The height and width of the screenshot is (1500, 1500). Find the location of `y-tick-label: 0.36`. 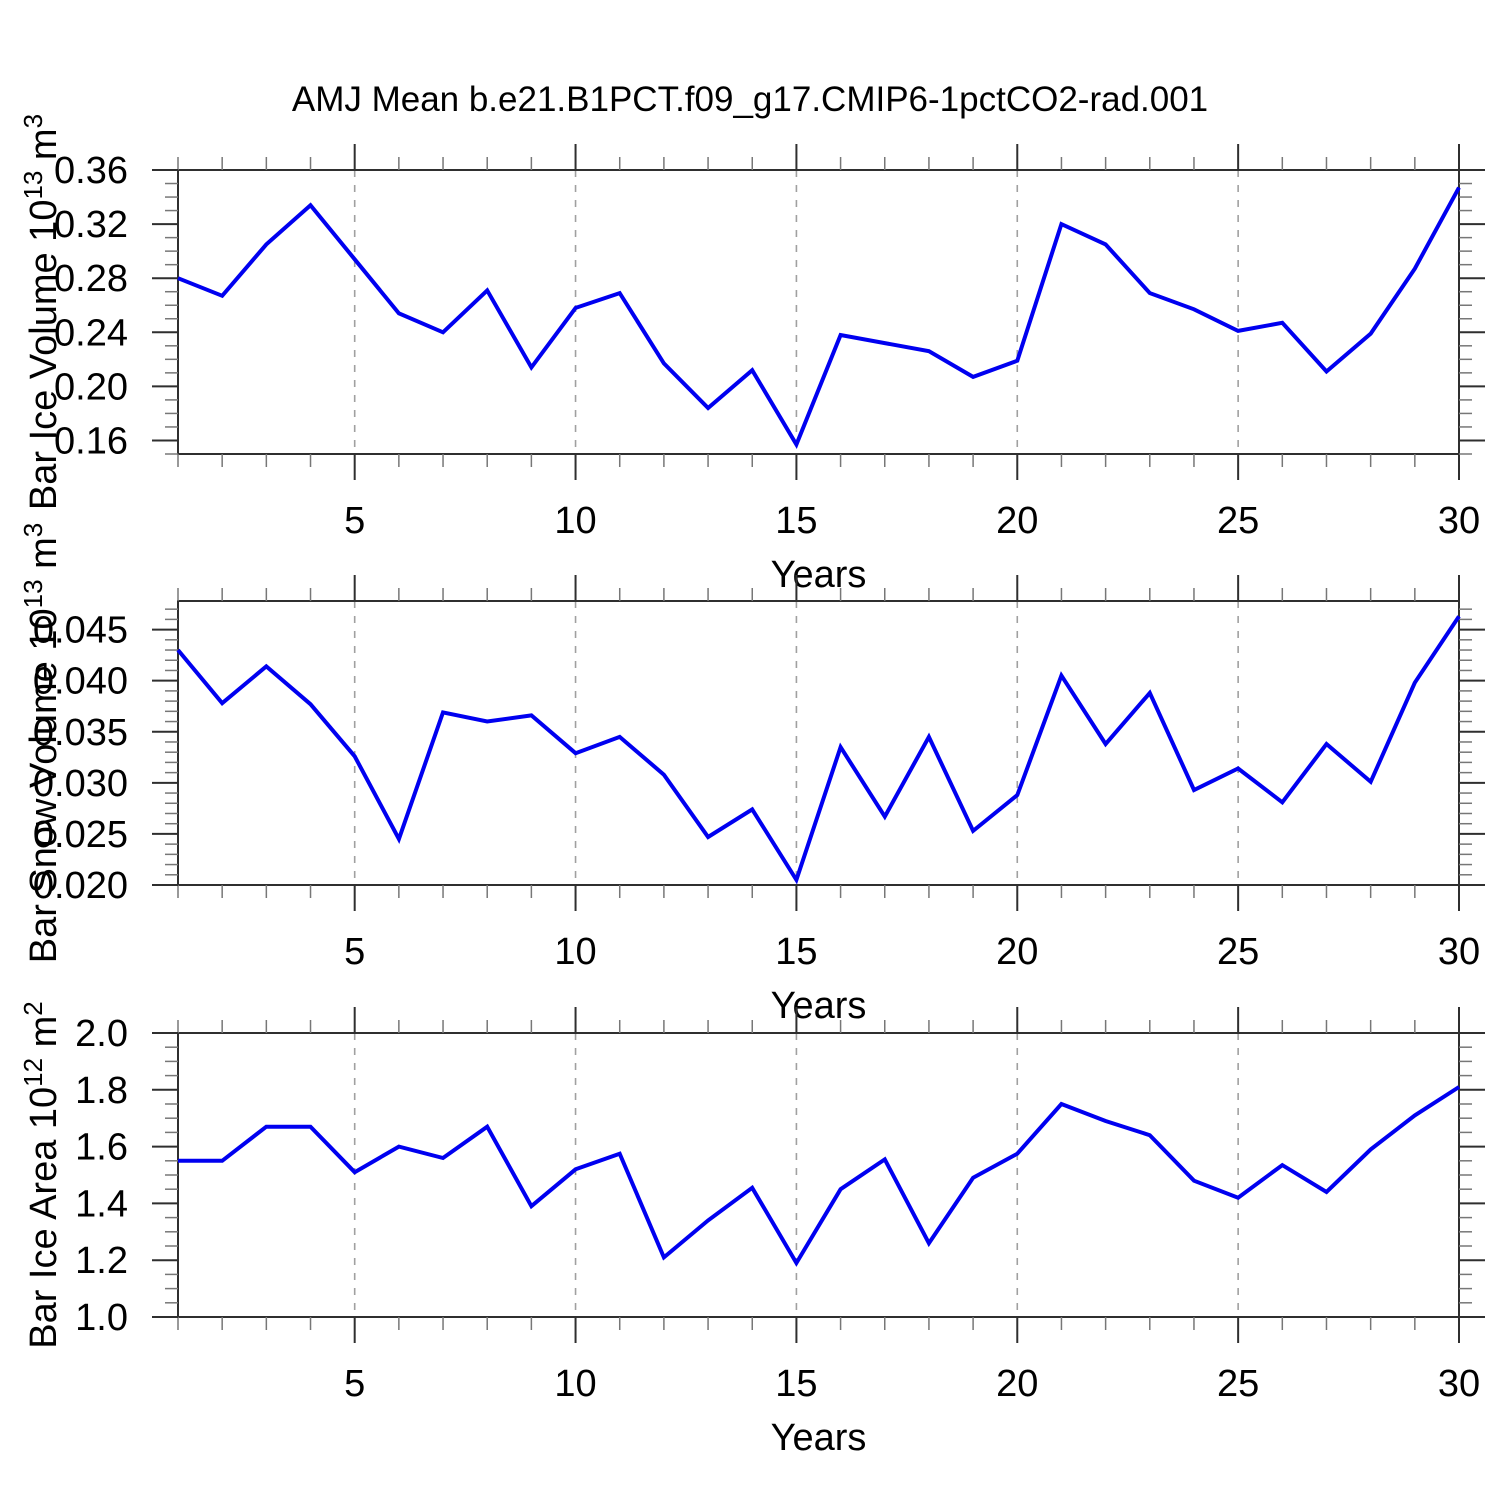

y-tick-label: 0.36 is located at coordinates (91, 171).